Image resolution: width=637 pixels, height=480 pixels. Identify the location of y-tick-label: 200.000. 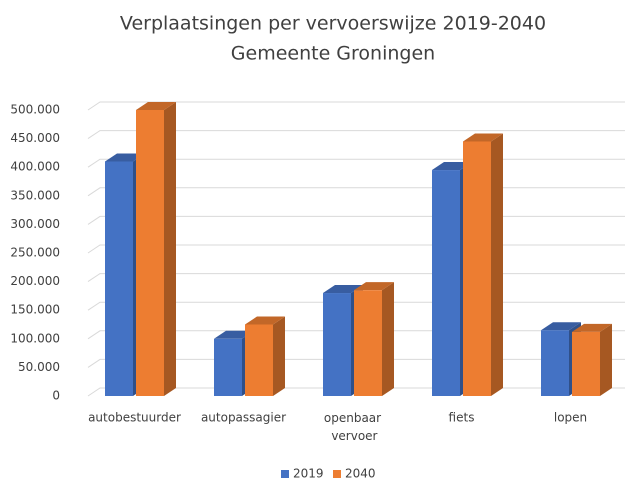
(35, 281).